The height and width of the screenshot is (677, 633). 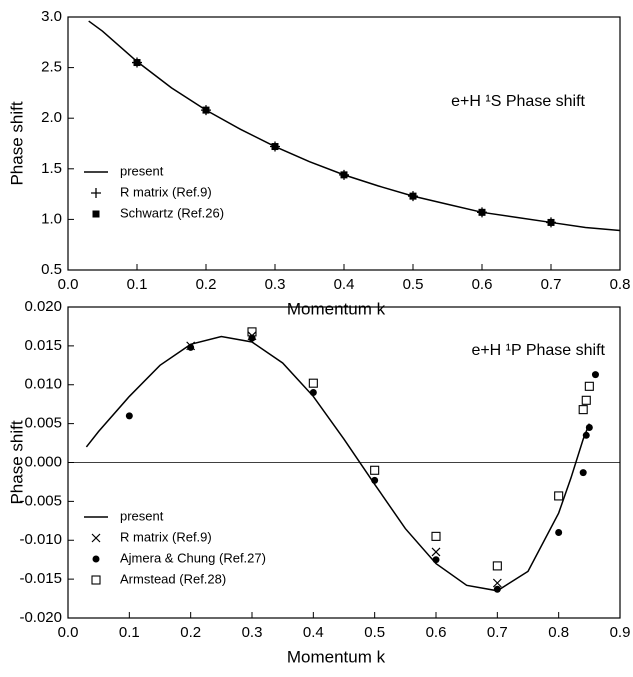 What do you see at coordinates (40, 539) in the screenshot?
I see `y-tick-label: -0.010` at bounding box center [40, 539].